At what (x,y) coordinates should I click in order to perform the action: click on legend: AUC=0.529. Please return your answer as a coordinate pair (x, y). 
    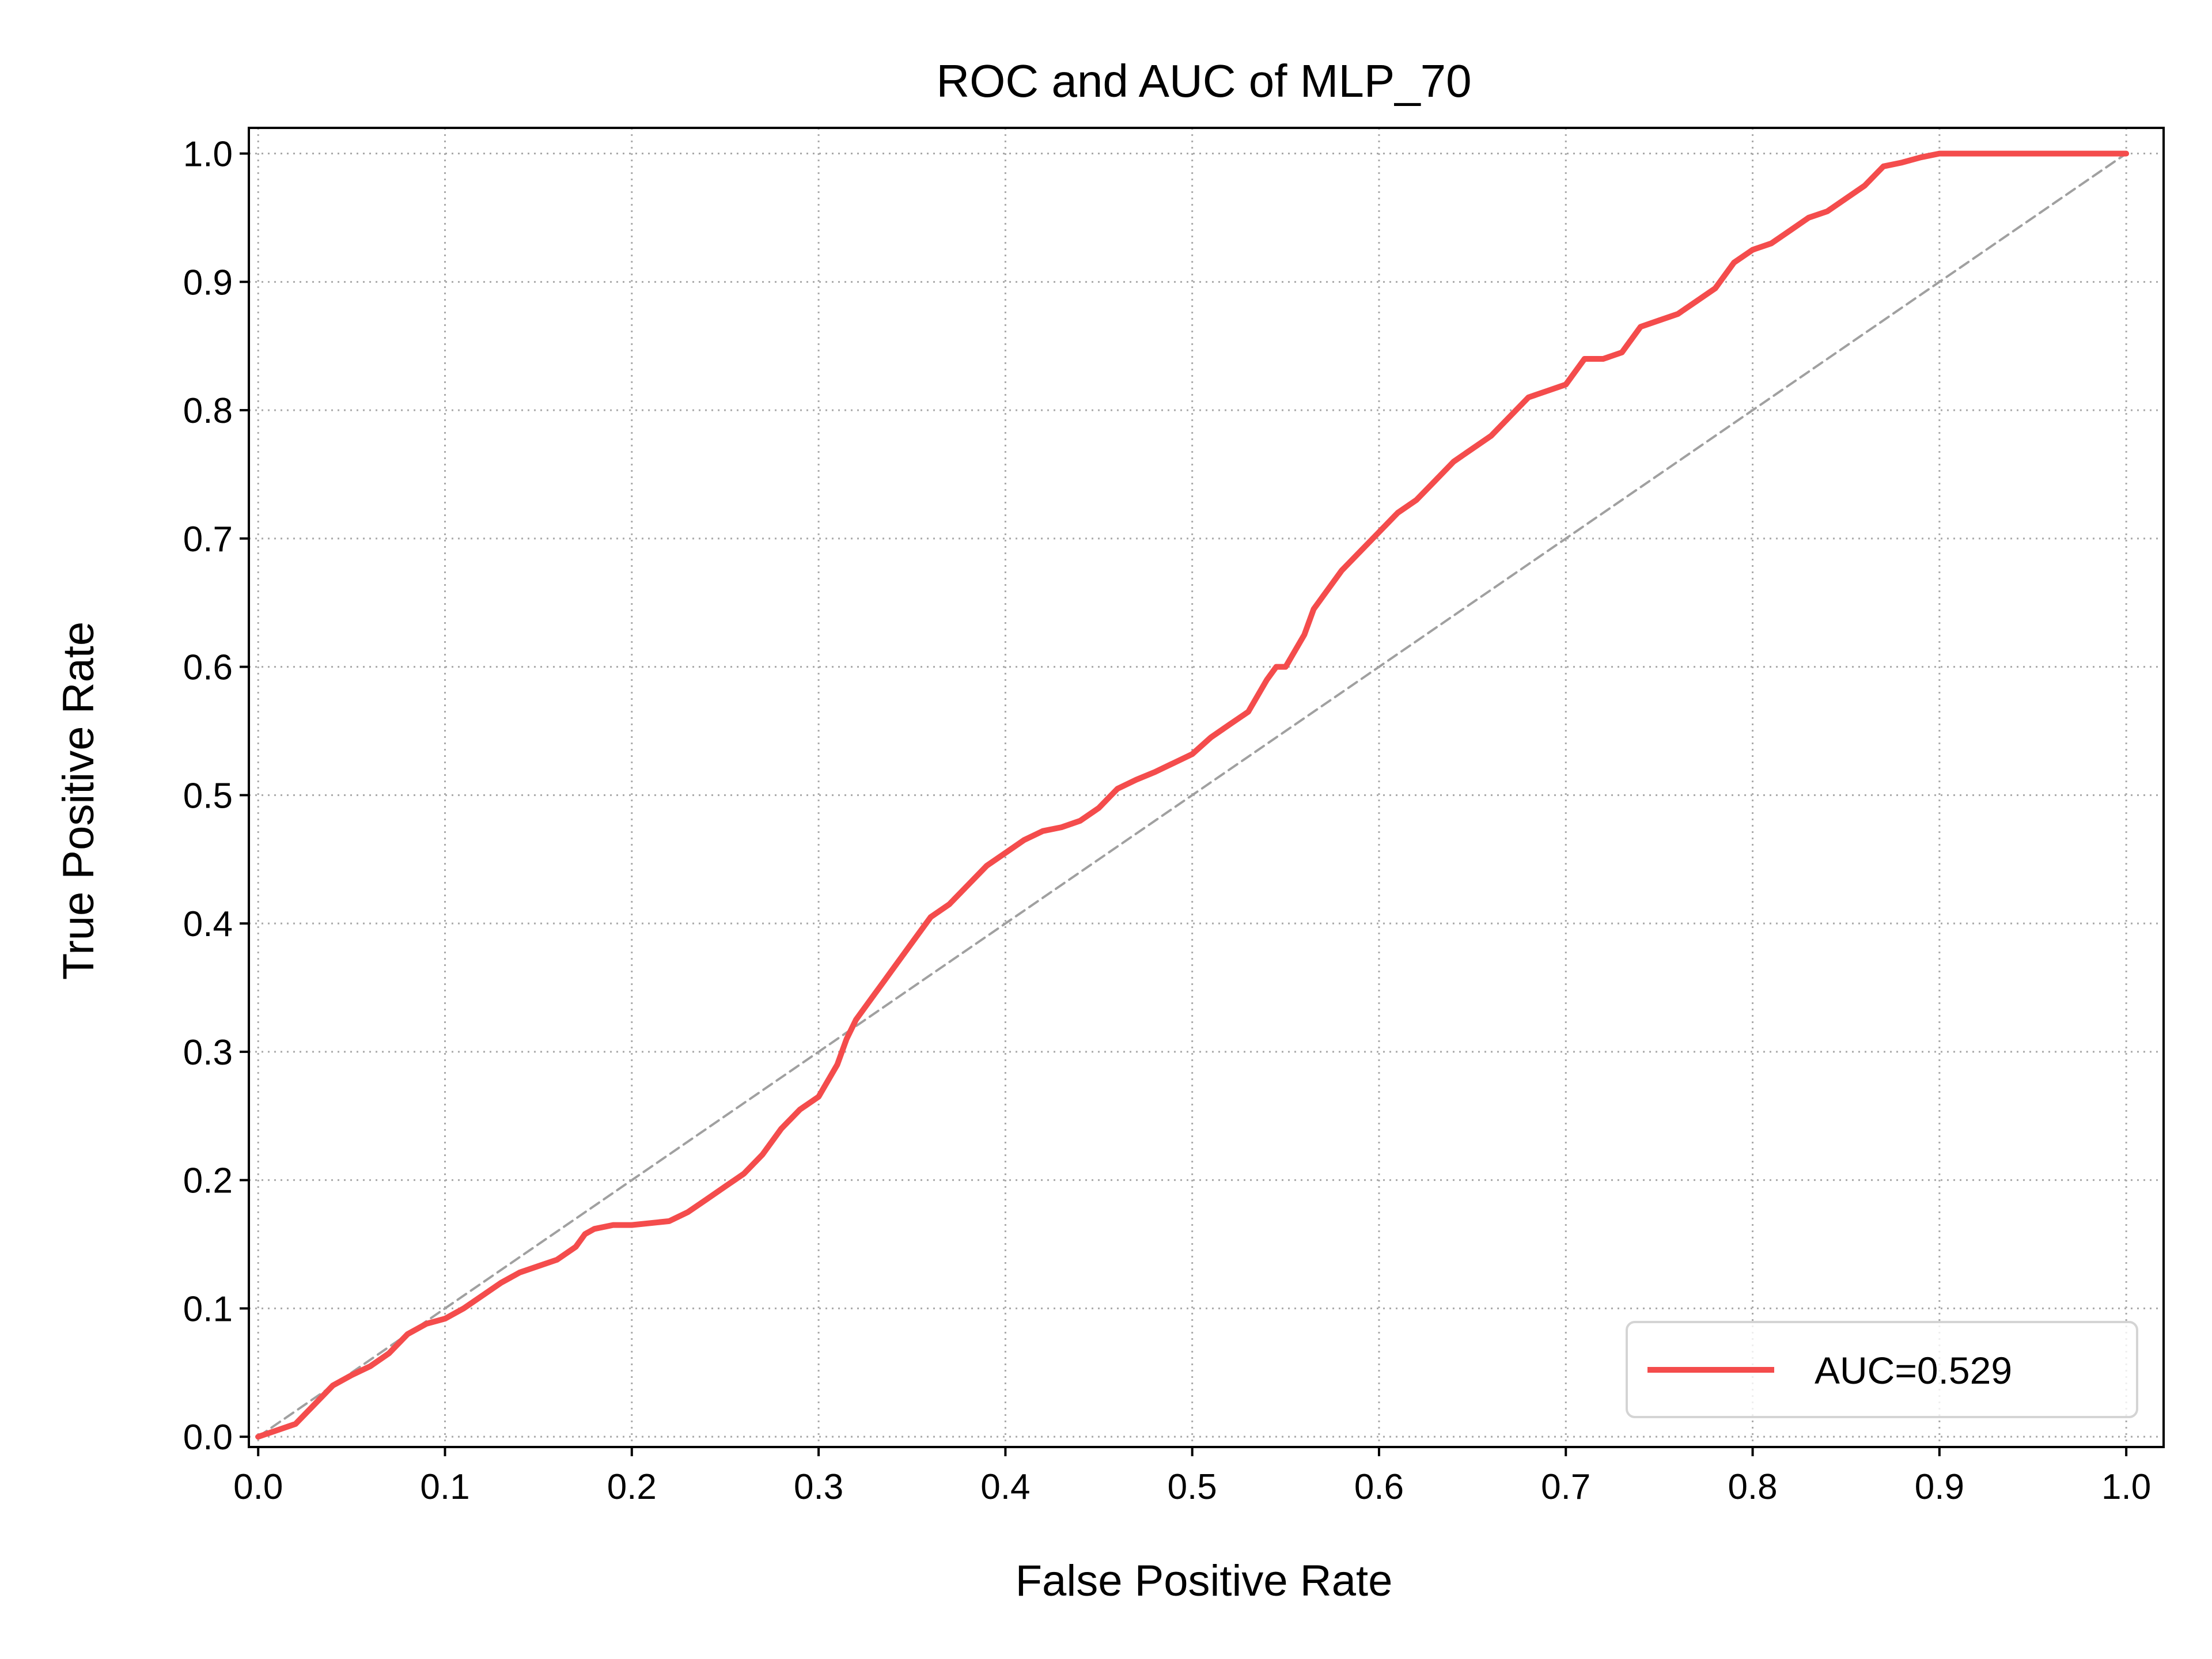
    Looking at the image, I should click on (1882, 1369).